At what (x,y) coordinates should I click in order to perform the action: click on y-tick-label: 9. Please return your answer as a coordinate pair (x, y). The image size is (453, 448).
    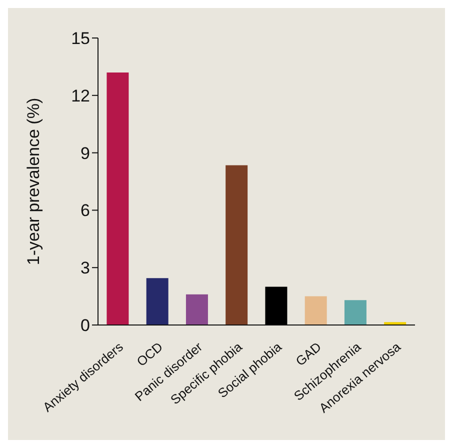
    Looking at the image, I should click on (85, 153).